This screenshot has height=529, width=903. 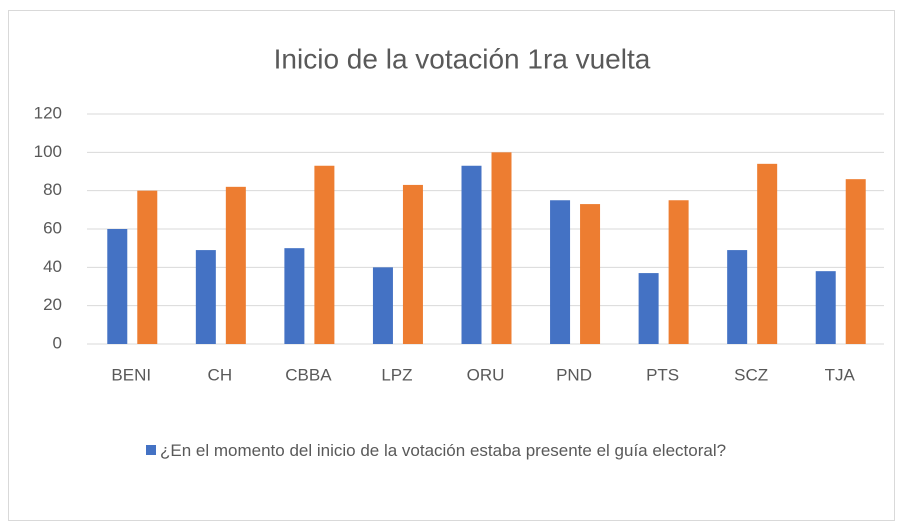 What do you see at coordinates (52, 304) in the screenshot?
I see `y-tick-label: 20` at bounding box center [52, 304].